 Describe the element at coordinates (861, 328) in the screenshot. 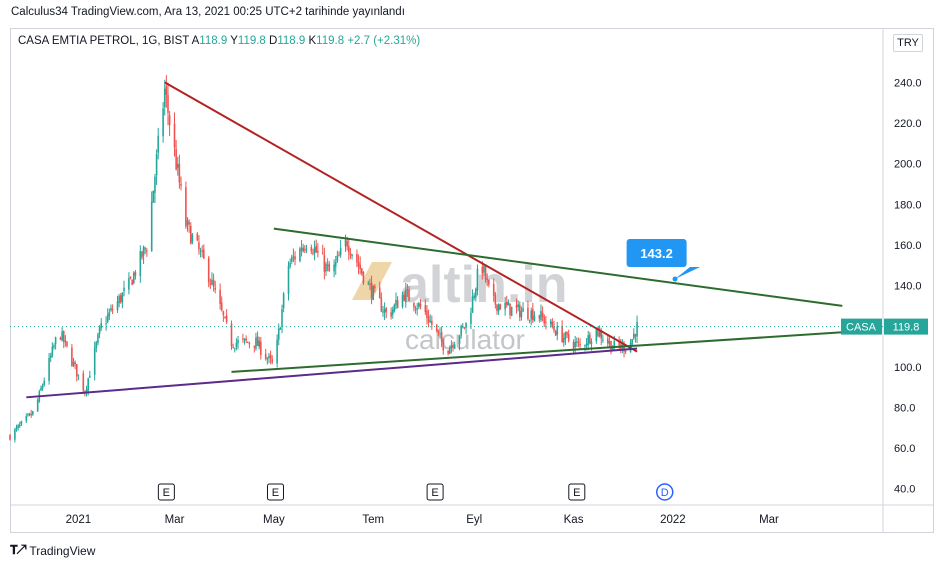

I see `symbol-tag-label: CASA` at that location.